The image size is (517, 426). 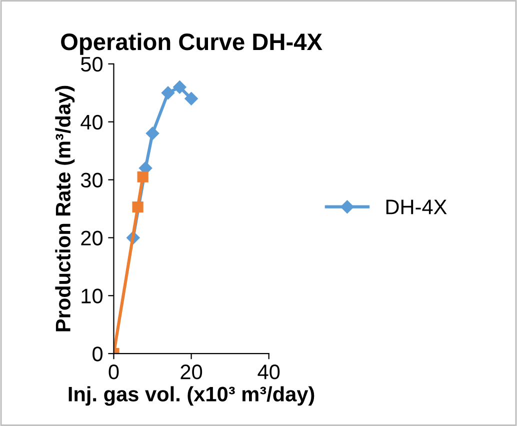 I want to click on x-axis-title: Inj. gas vol. (x10³ m³/day), so click(x=191, y=396).